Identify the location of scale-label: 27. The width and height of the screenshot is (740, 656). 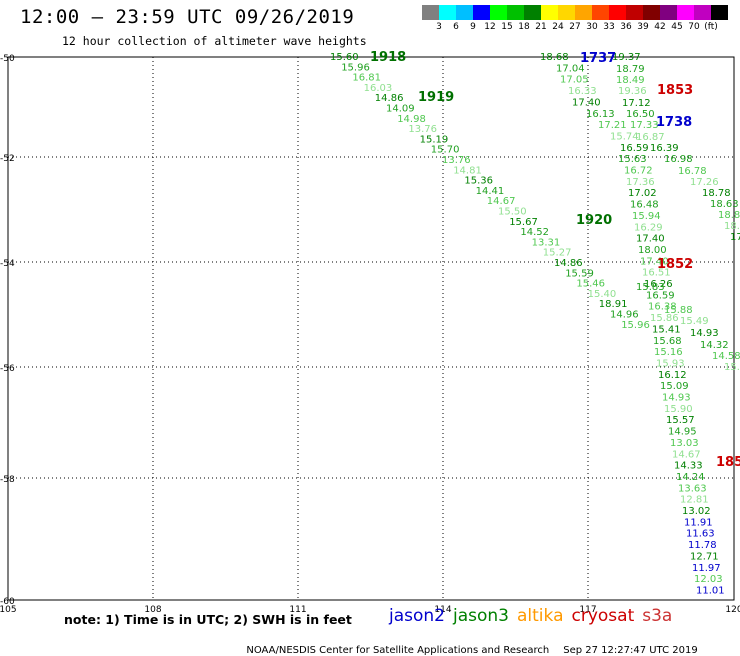
(575, 27).